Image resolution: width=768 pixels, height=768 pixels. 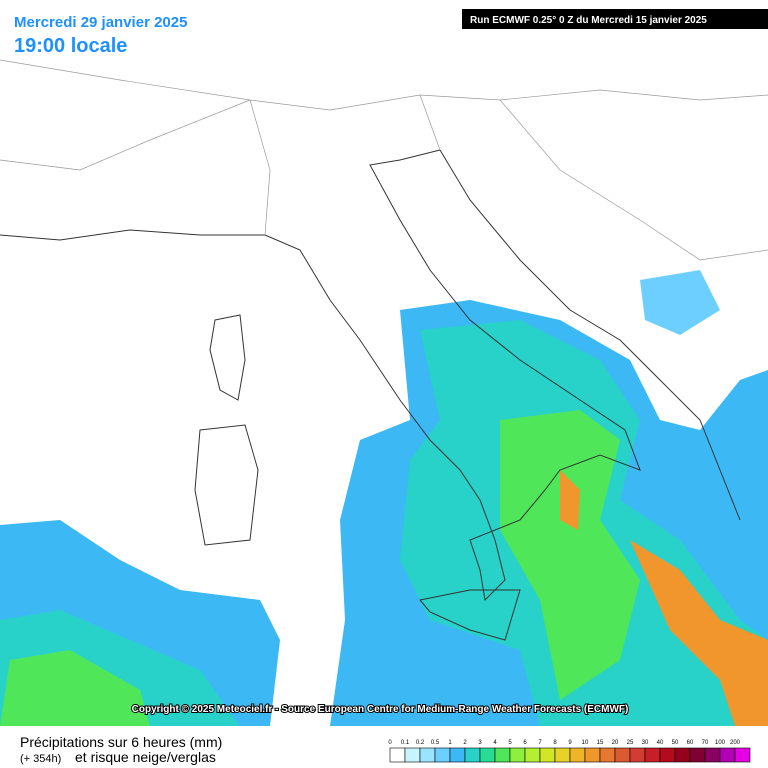 What do you see at coordinates (480, 743) in the screenshot?
I see `legend-label: 3` at bounding box center [480, 743].